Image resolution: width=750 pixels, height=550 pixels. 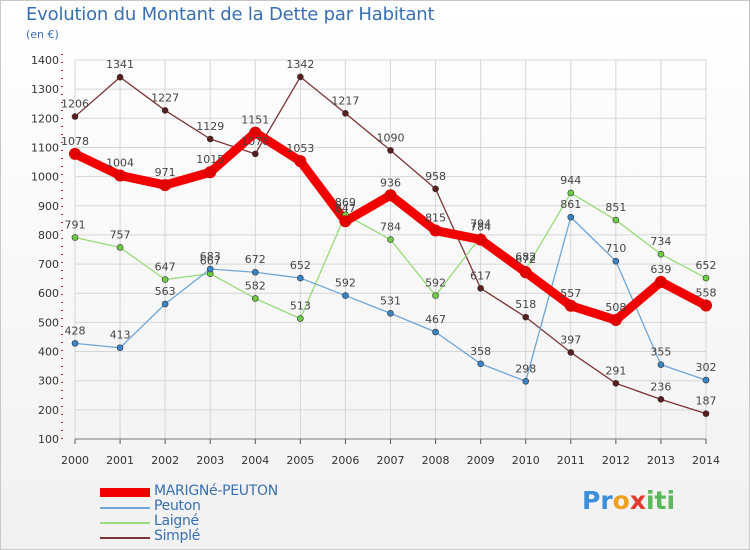 What do you see at coordinates (300, 148) in the screenshot?
I see `data-label: 1053` at bounding box center [300, 148].